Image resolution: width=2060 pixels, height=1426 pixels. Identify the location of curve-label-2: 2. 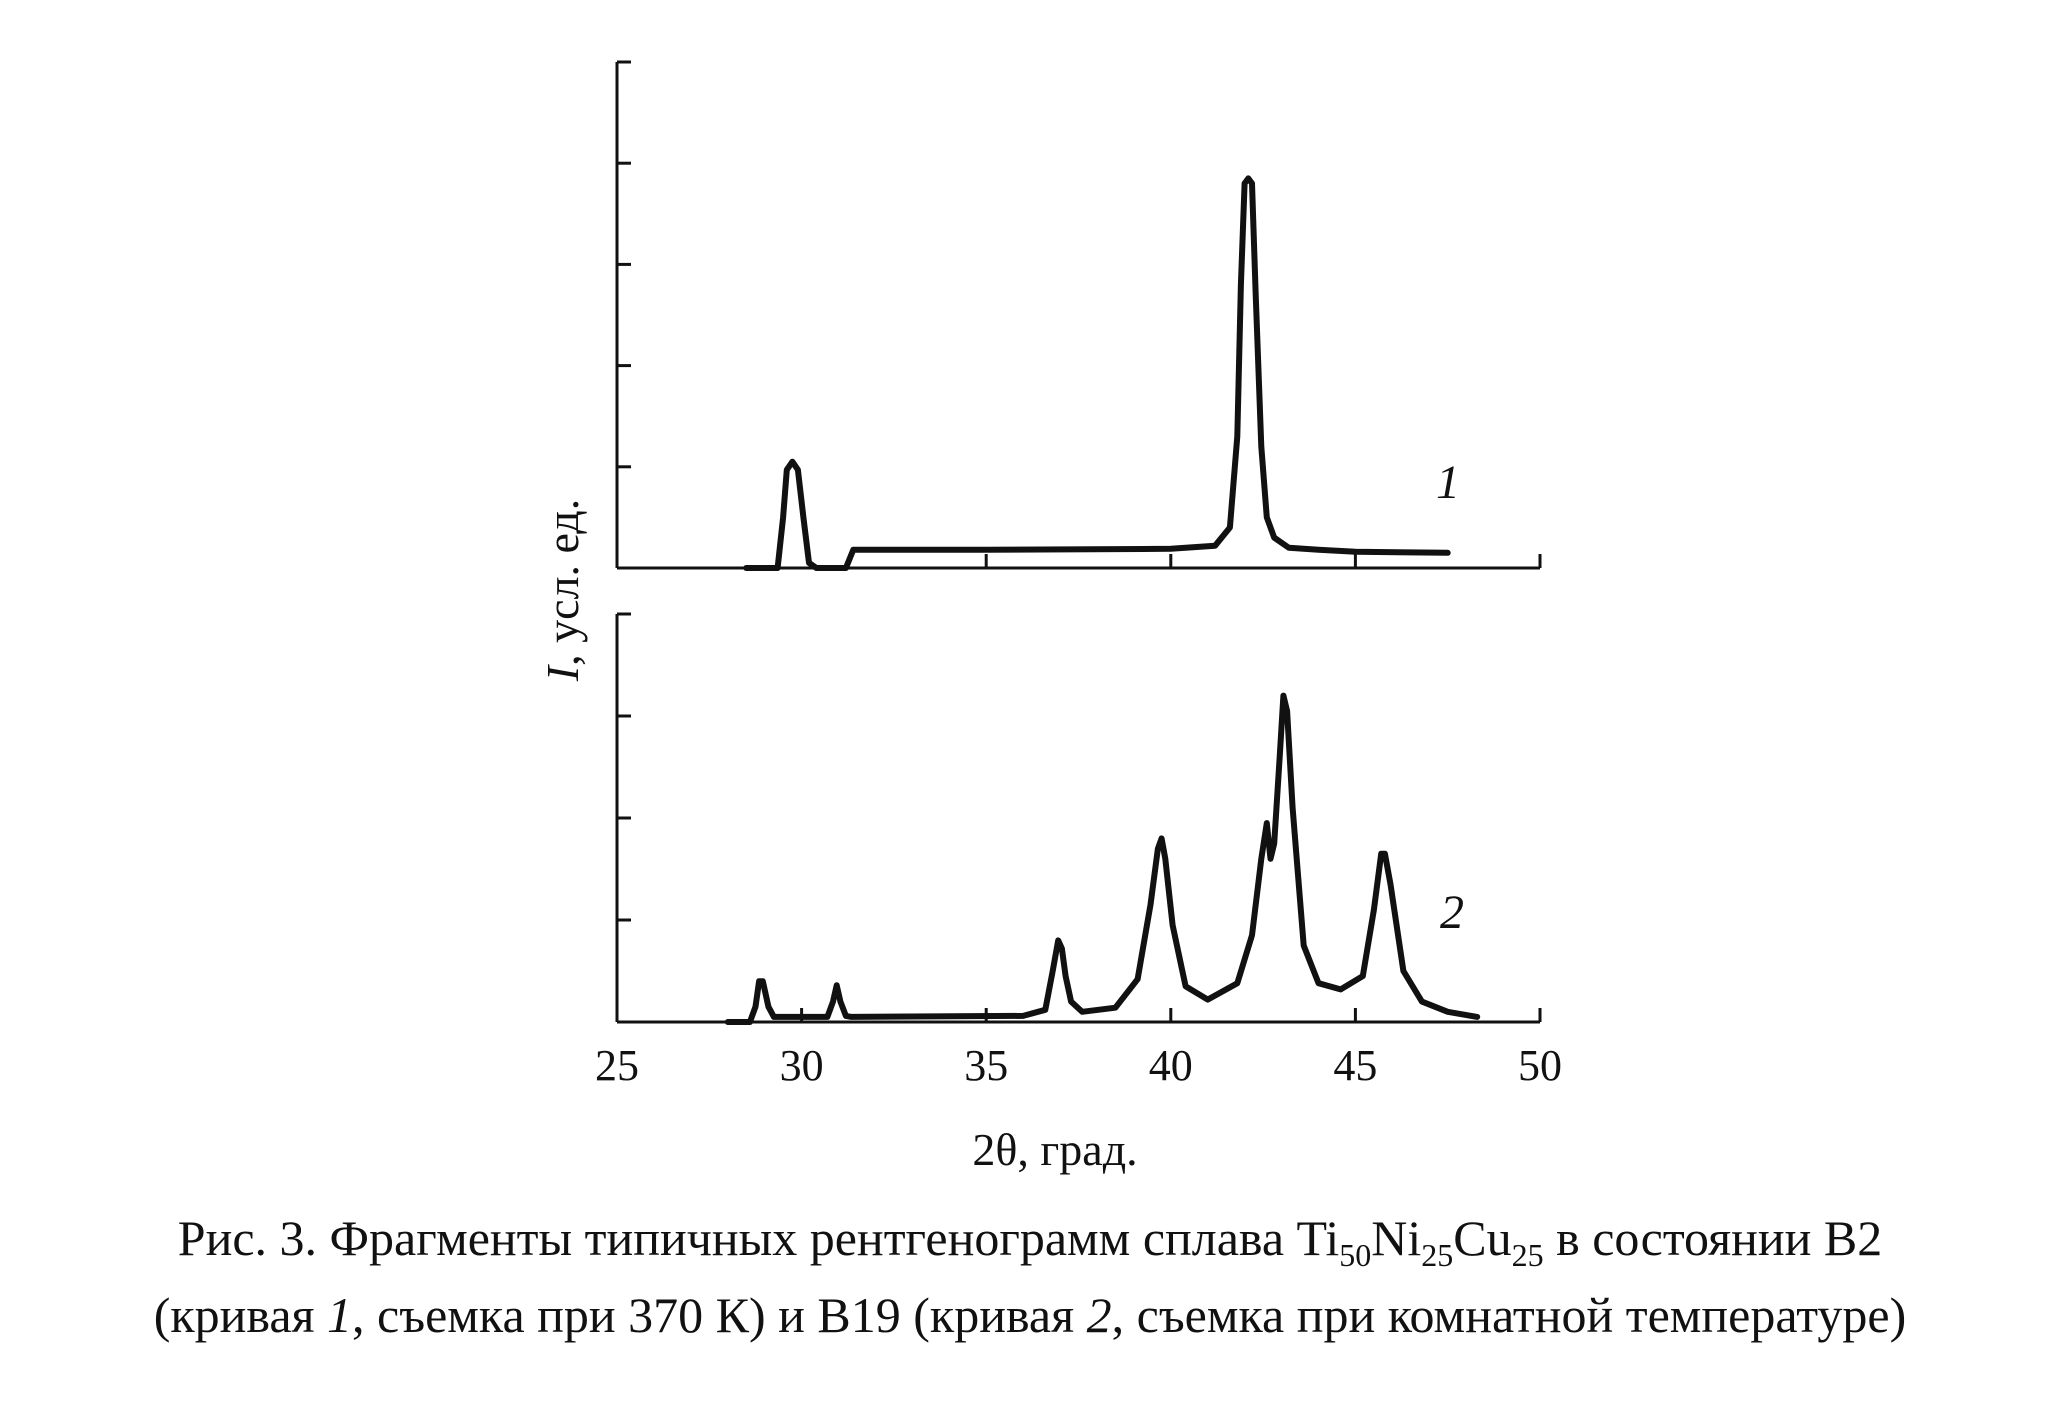
(1452, 912).